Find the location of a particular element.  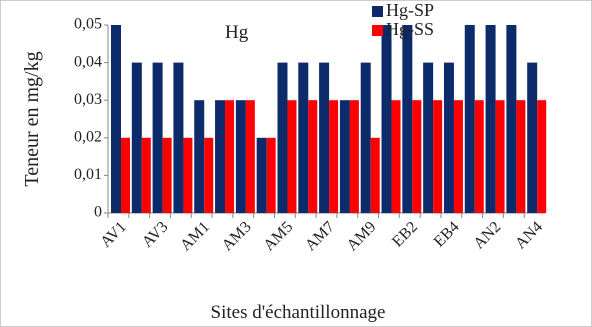

y-tick-label: 0,02 is located at coordinates (88, 136).